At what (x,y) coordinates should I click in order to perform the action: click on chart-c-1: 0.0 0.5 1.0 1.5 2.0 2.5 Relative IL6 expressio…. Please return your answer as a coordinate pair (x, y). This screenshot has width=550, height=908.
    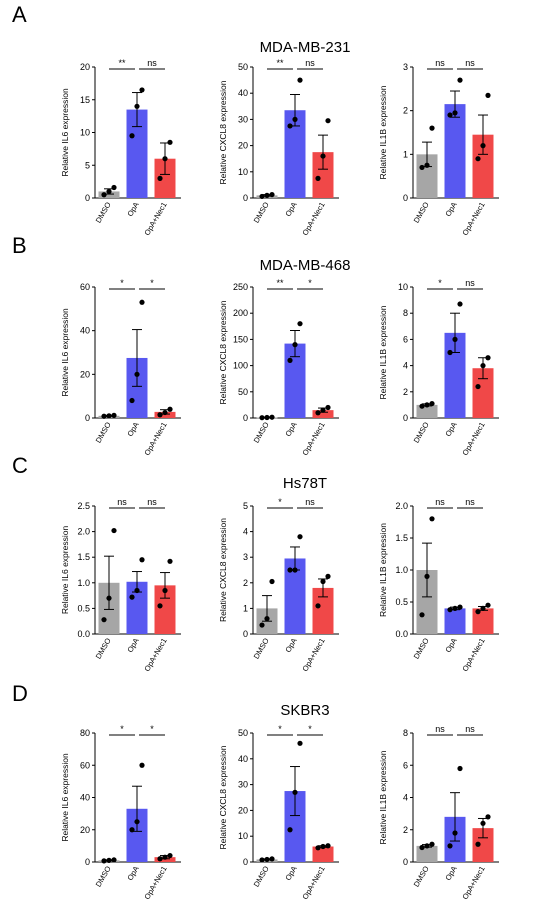
    Looking at the image, I should click on (120, 585).